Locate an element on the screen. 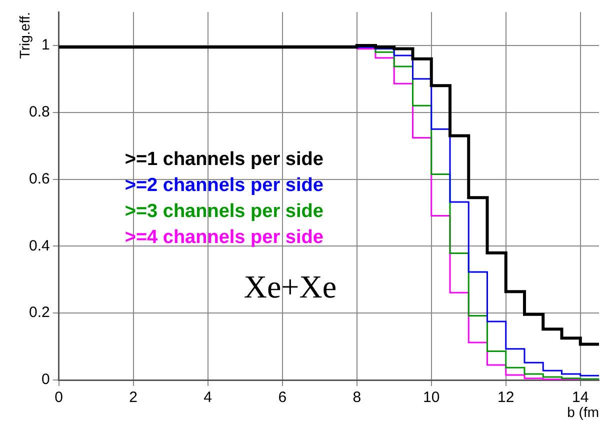  x-tick-label: 6 is located at coordinates (282, 397).